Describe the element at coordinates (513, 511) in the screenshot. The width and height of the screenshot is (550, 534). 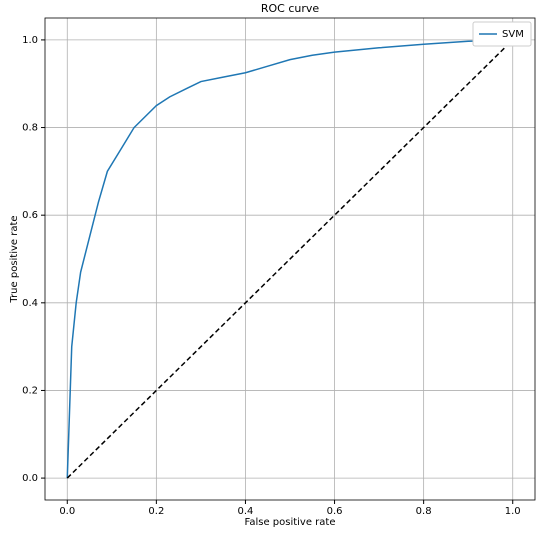
I see `x-tick-label: 1.0` at that location.